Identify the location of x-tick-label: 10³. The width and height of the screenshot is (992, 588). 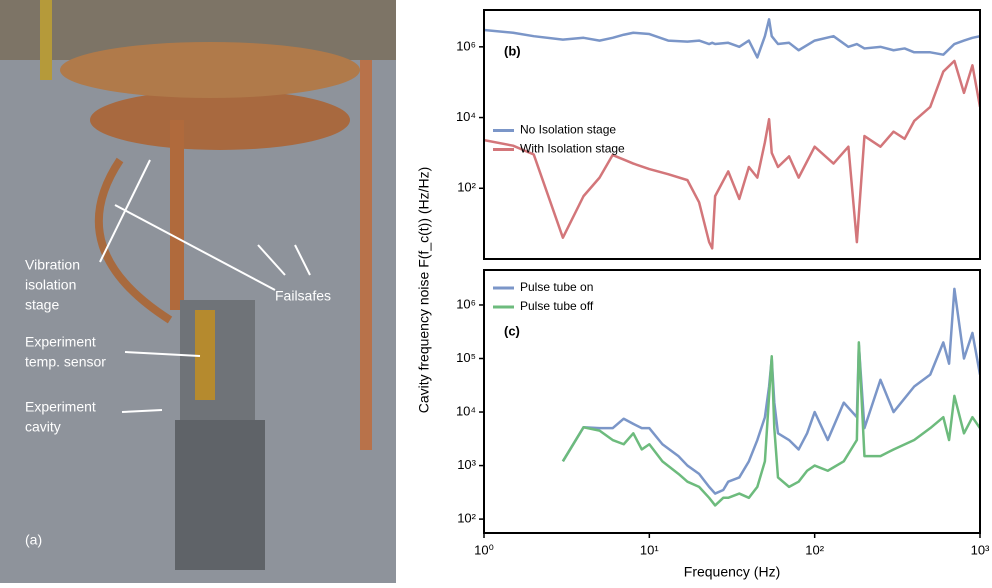
(980, 549).